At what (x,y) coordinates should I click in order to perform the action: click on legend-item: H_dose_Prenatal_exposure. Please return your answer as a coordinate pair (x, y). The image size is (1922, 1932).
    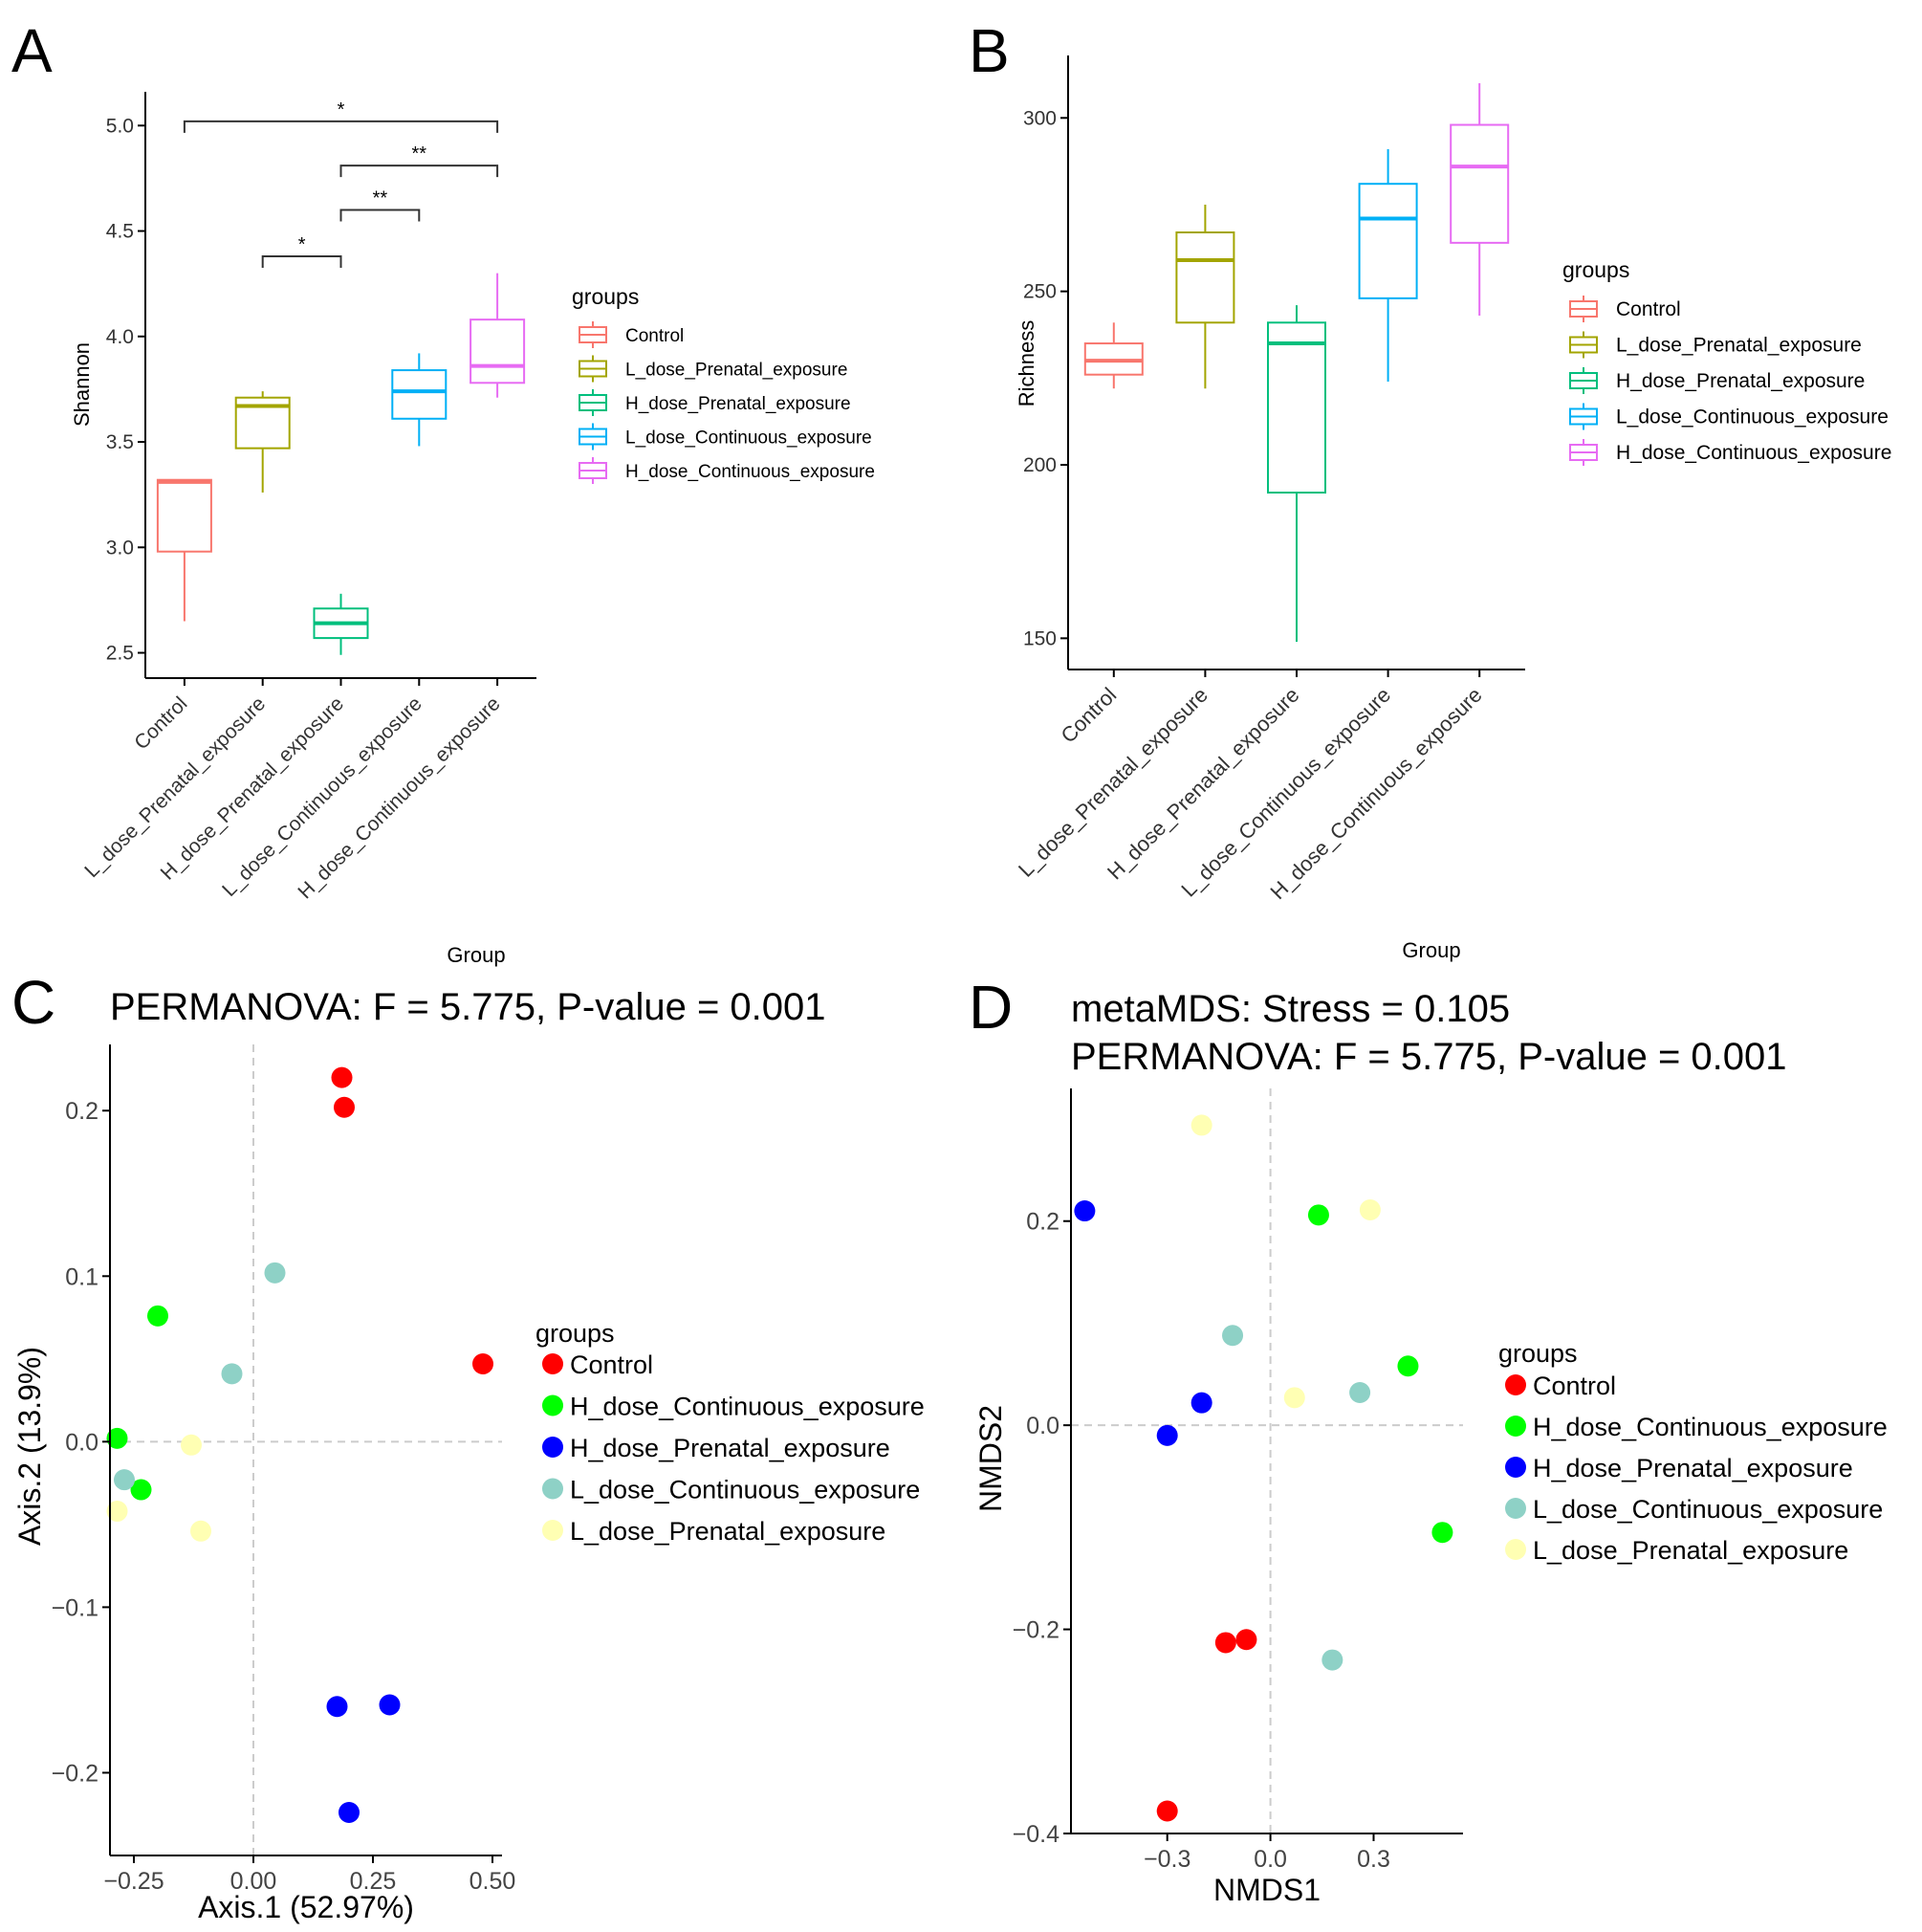
    Looking at the image, I should click on (716, 1448).